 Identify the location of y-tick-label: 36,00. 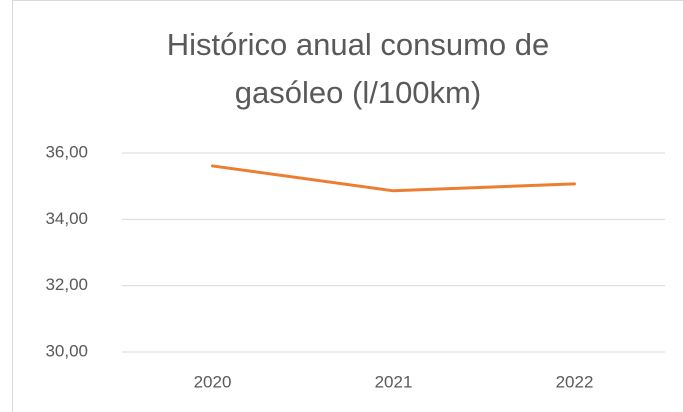
(66, 151).